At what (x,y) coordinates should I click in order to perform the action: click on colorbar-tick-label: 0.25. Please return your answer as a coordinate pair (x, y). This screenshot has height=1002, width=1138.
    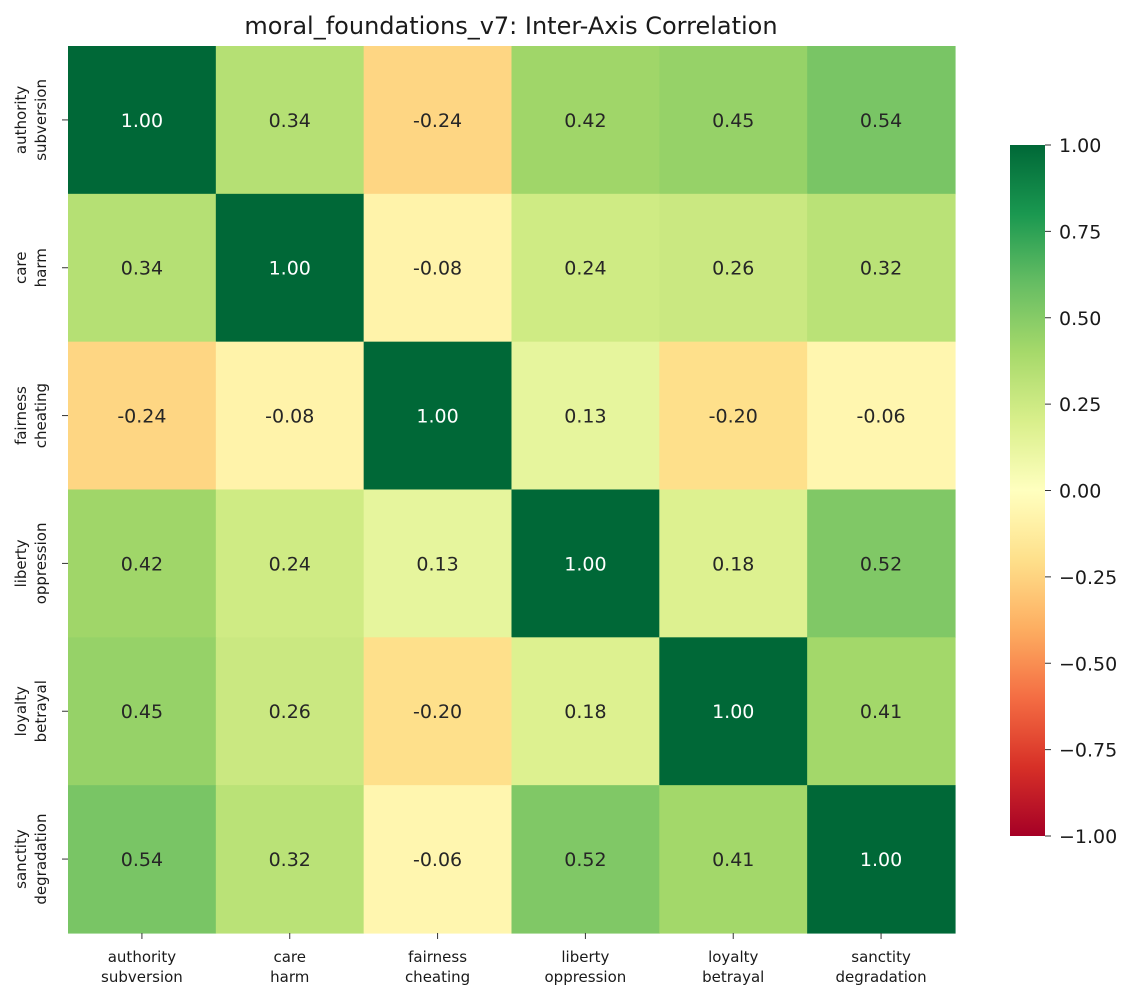
    Looking at the image, I should click on (1080, 405).